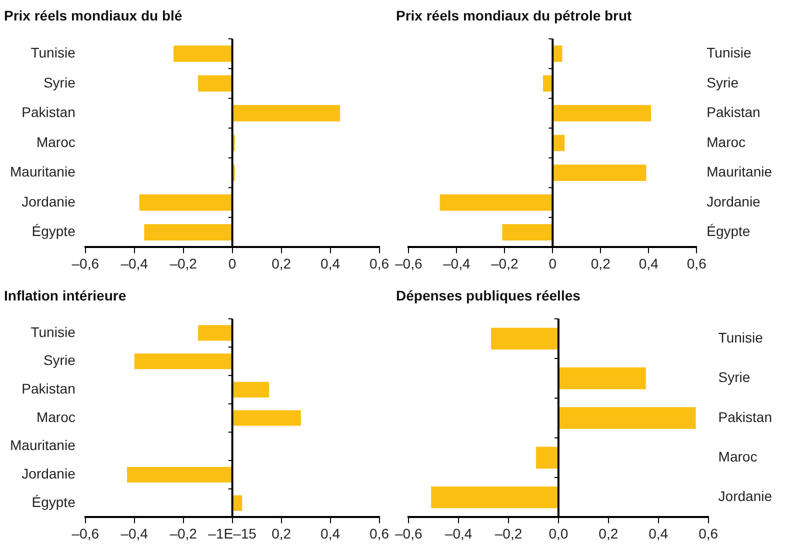  What do you see at coordinates (514, 15) in the screenshot?
I see `chart-title: Prix réels mondiaux du pétrole brut` at bounding box center [514, 15].